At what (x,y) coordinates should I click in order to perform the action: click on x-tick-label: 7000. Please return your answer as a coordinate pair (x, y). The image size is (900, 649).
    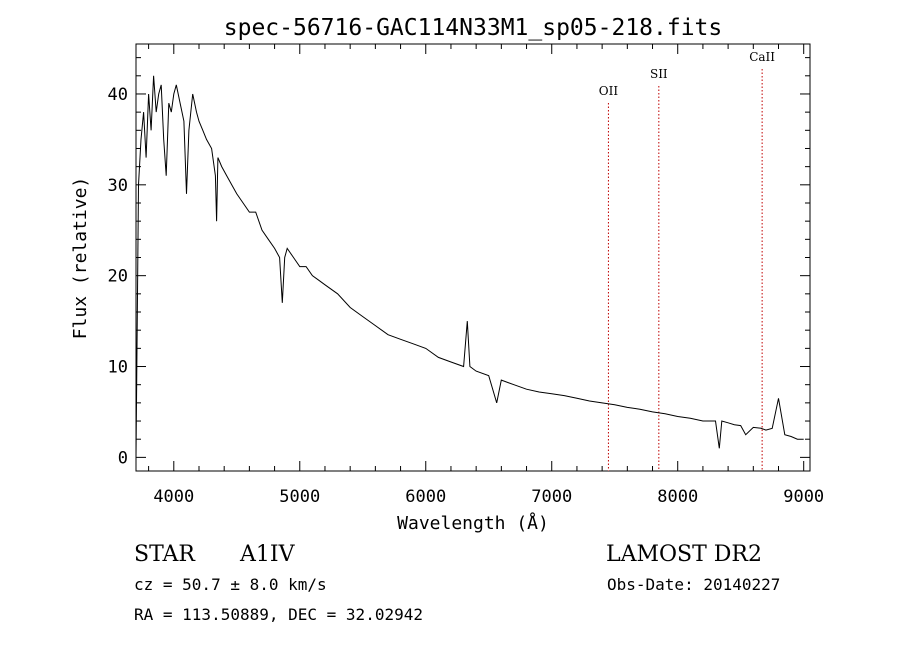
    Looking at the image, I should click on (551, 497).